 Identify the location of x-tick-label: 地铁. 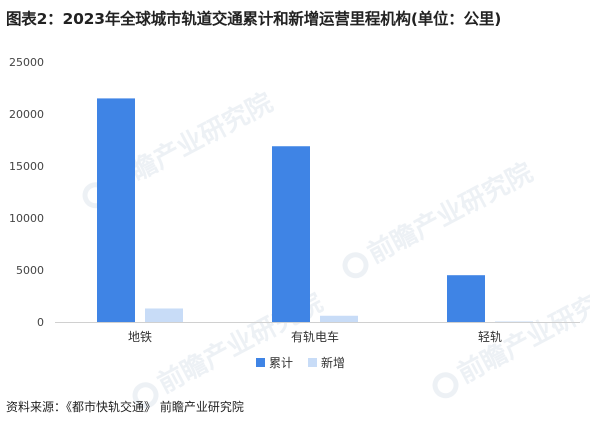
(140, 337).